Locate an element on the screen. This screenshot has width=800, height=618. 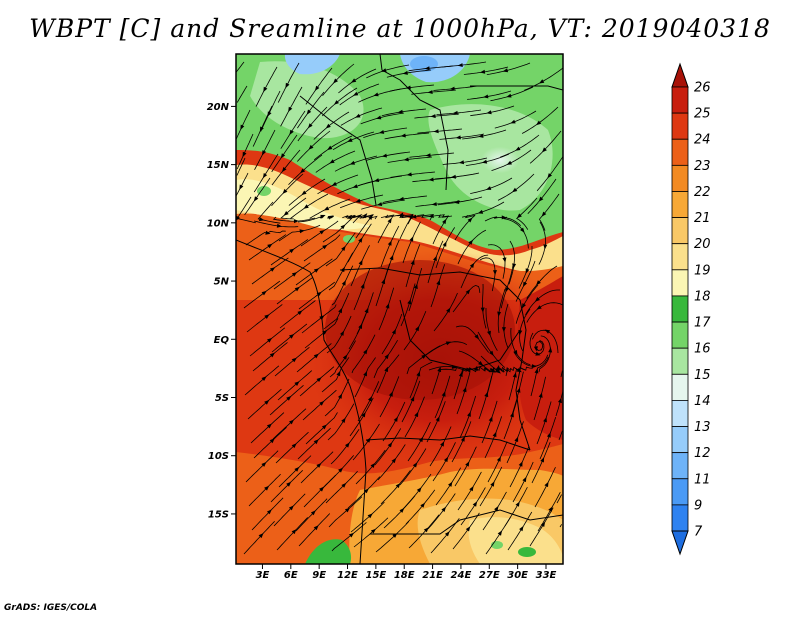
lon-label: 15E is located at coordinates (375, 575).